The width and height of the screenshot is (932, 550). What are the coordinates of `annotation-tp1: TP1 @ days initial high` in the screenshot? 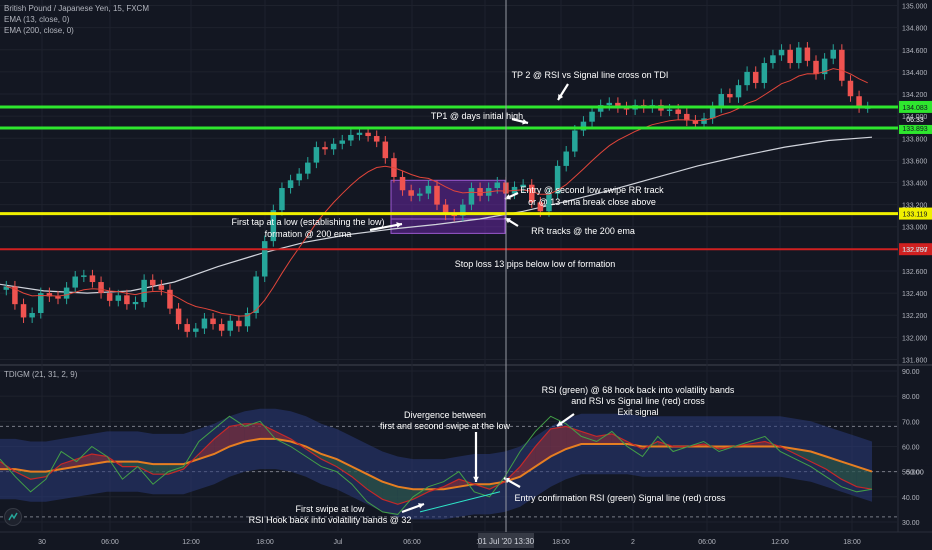 It's located at (477, 116).